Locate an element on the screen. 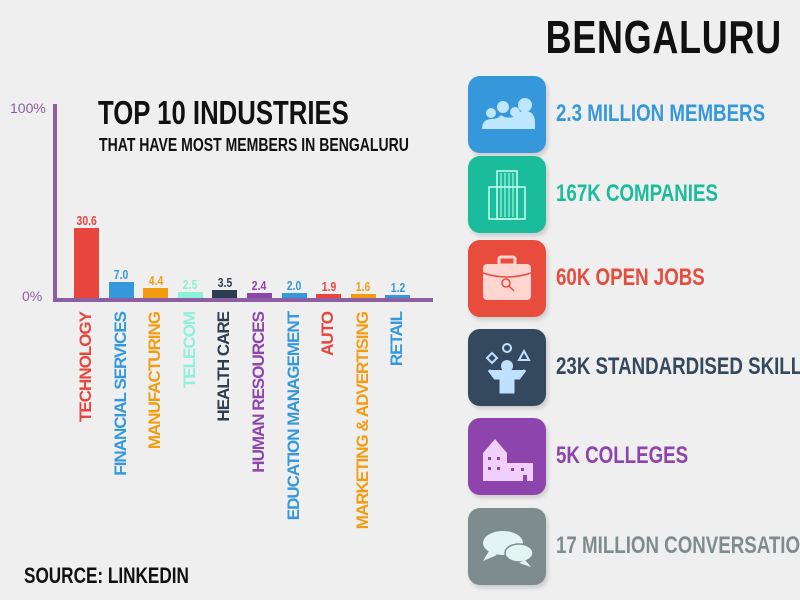  people-tile is located at coordinates (507, 114).